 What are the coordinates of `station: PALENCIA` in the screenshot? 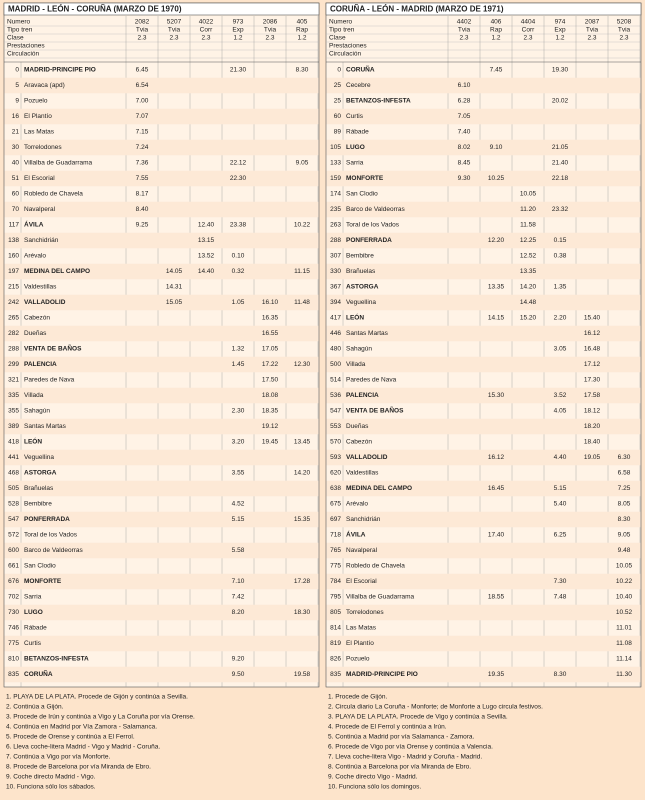 It's located at (362, 395).